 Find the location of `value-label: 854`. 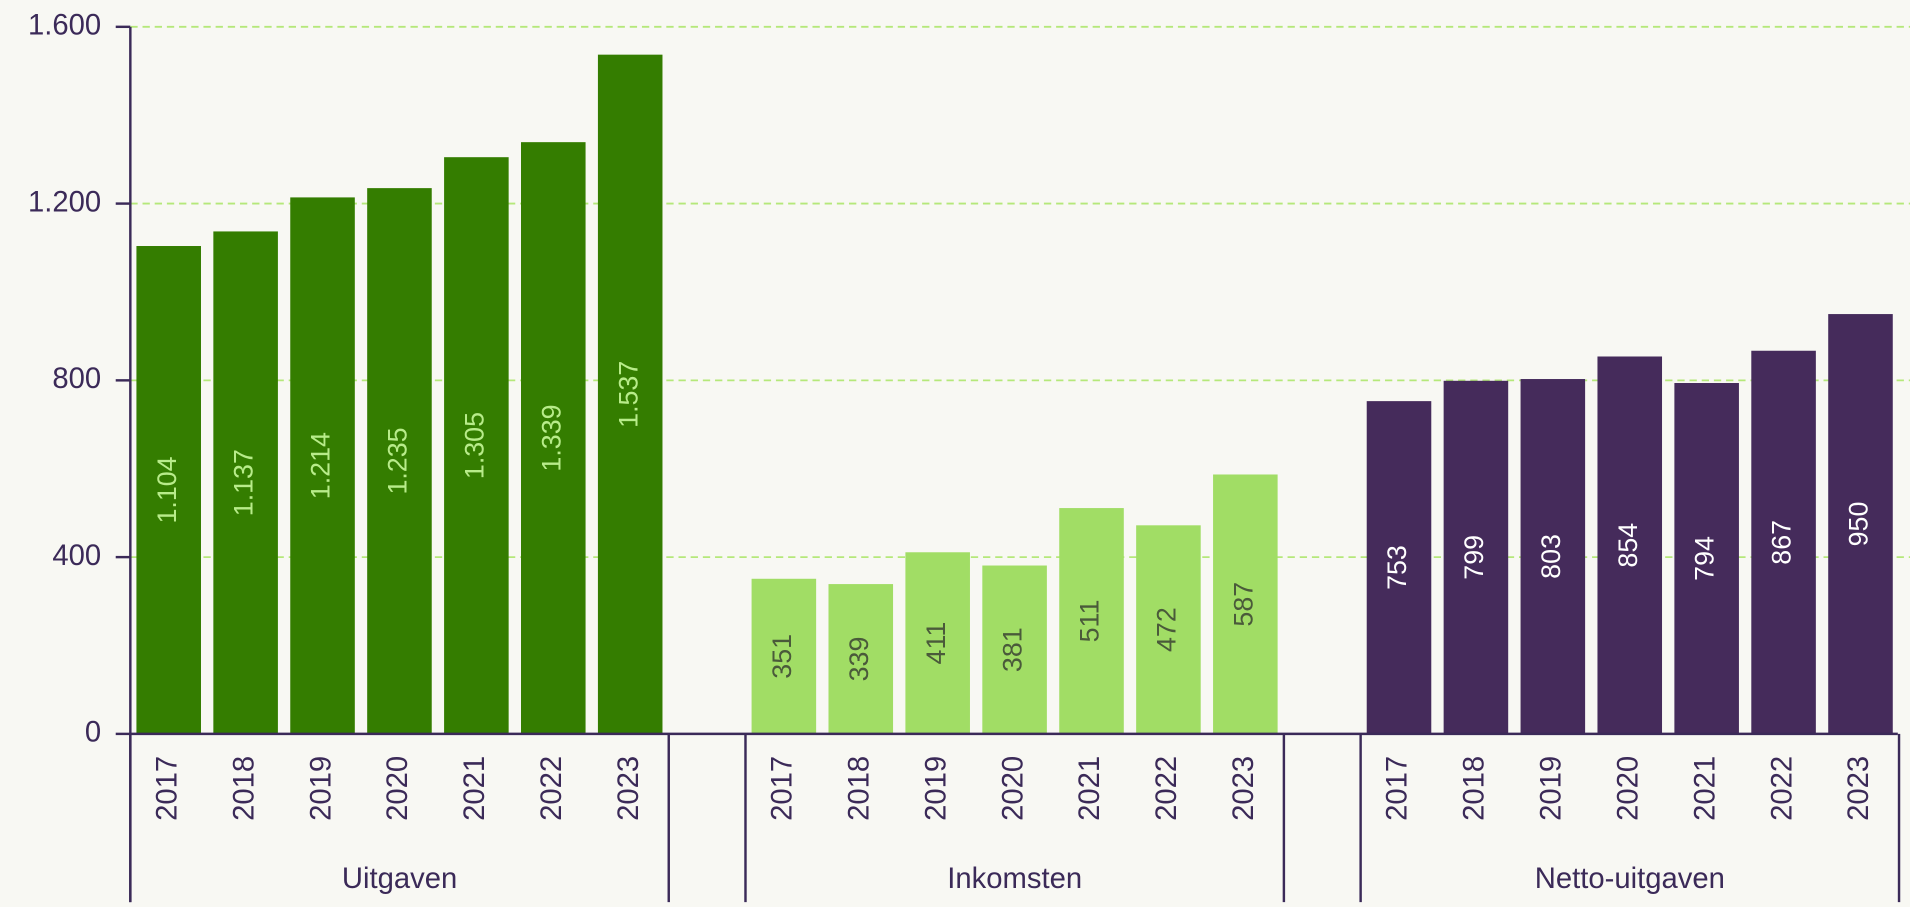

value-label: 854 is located at coordinates (1628, 545).